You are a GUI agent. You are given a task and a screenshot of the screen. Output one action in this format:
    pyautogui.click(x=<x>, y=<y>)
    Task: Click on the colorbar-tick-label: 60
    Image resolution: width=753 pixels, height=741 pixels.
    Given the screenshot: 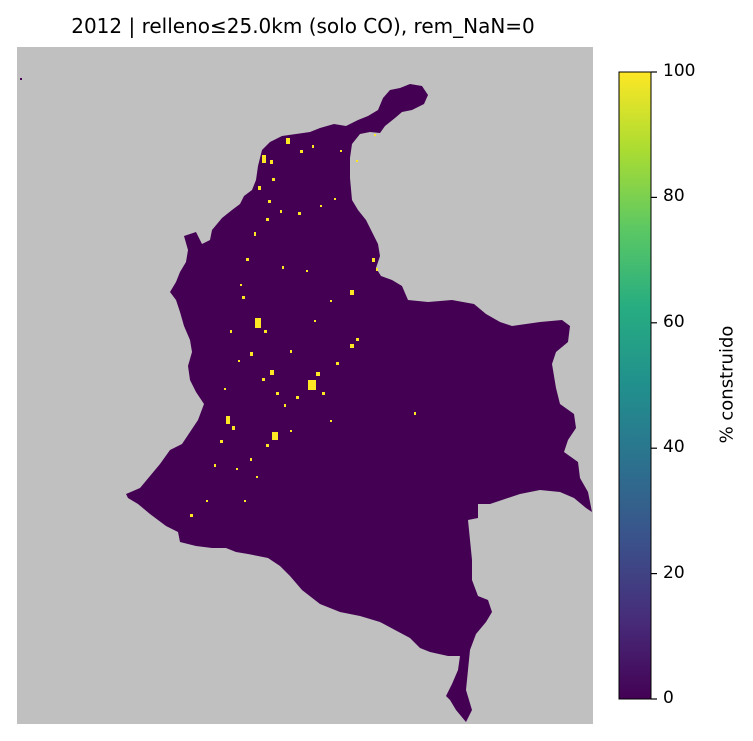 What is the action you would take?
    pyautogui.click(x=674, y=321)
    